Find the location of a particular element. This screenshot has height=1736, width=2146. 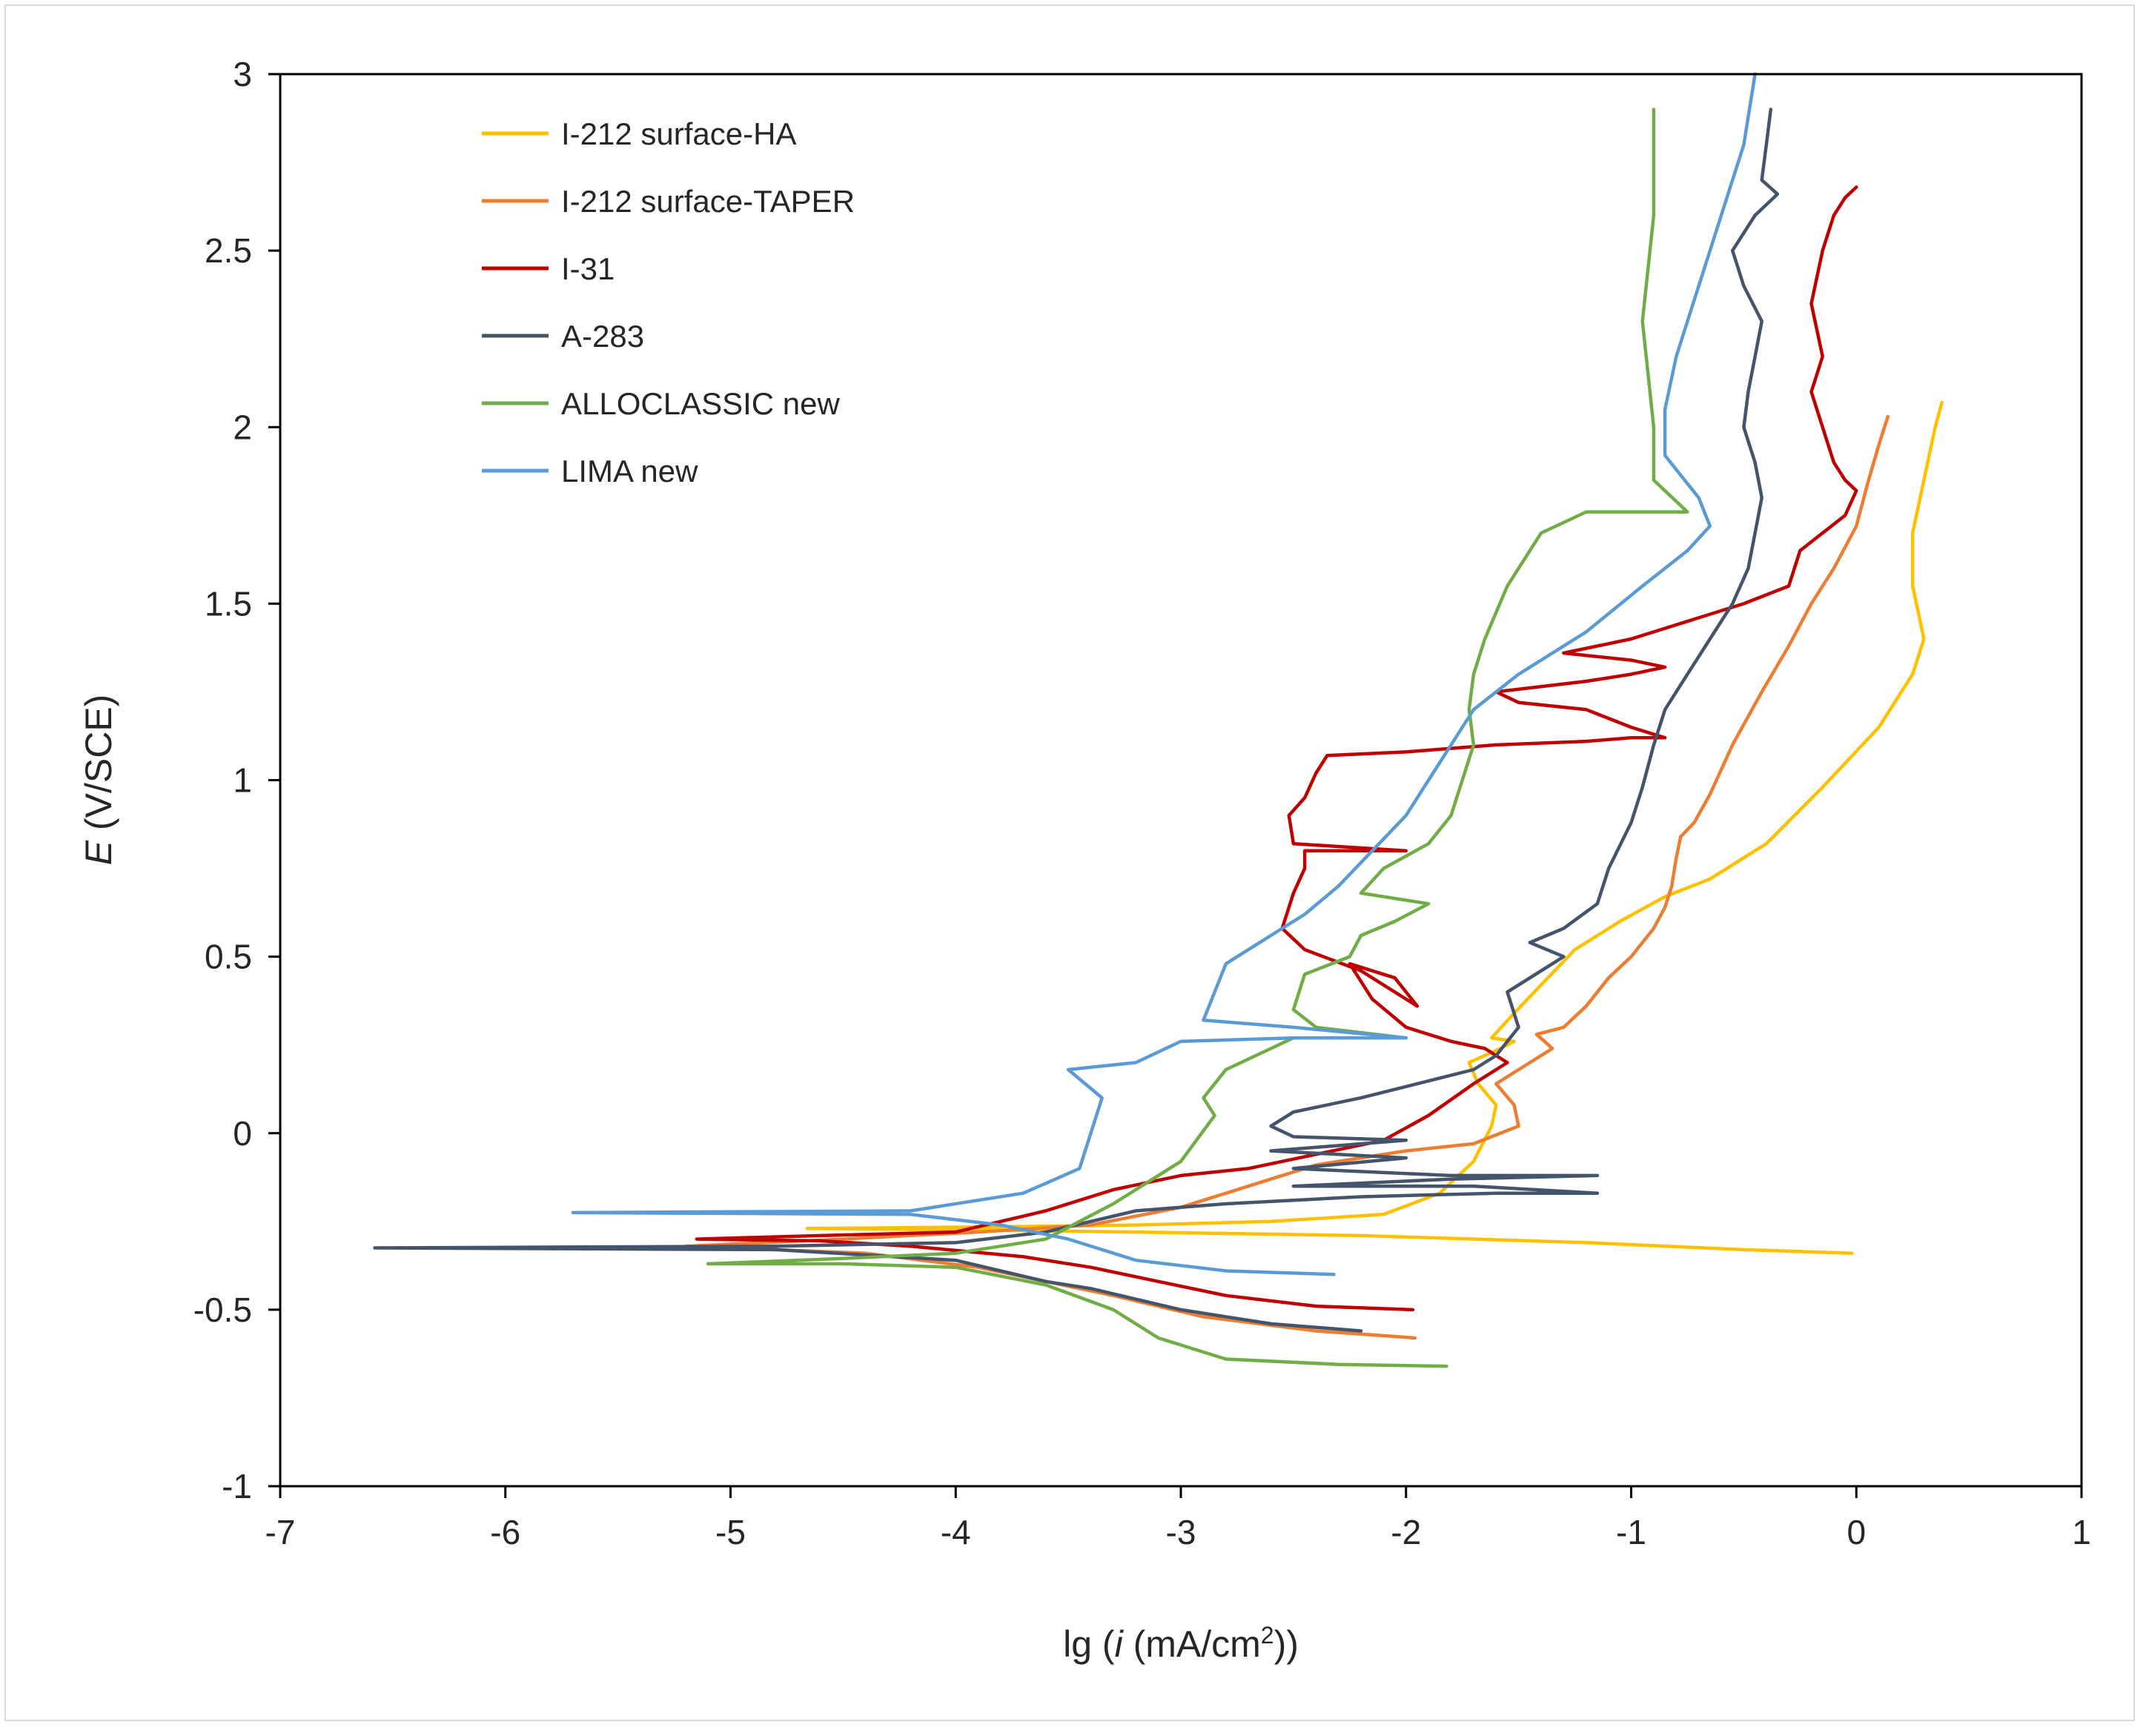

x-tick-label: 1 is located at coordinates (2081, 1532).